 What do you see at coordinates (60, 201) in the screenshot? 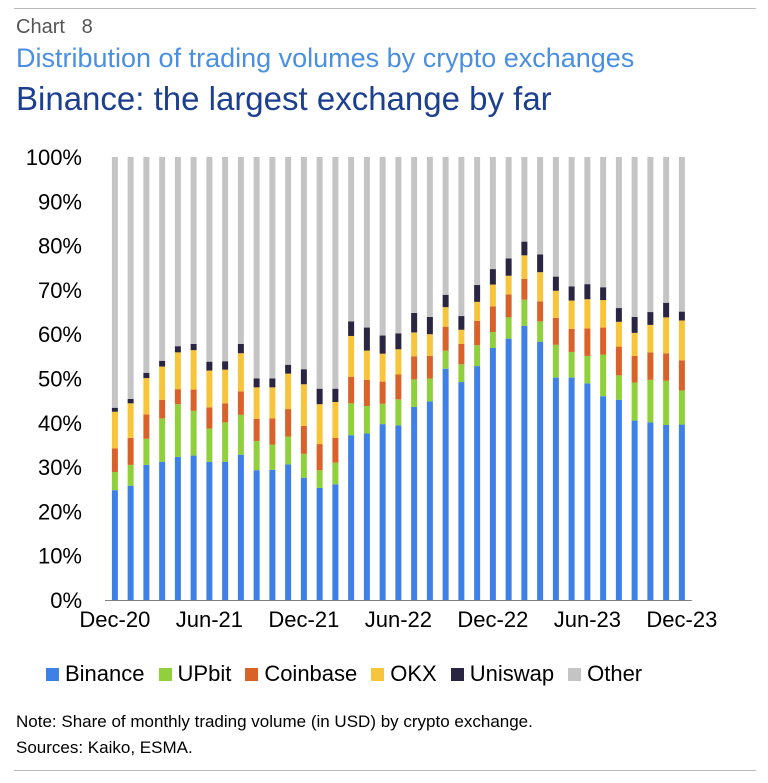
I see `y-tick-label: 90%` at bounding box center [60, 201].